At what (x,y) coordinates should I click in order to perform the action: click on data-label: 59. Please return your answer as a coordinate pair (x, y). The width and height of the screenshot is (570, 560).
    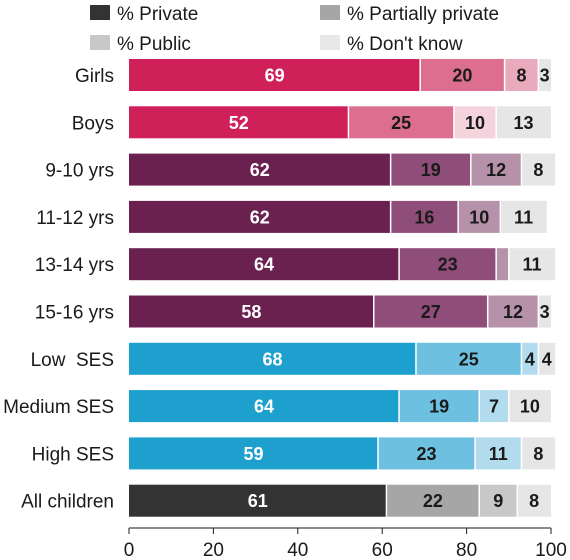
    Looking at the image, I should click on (253, 454).